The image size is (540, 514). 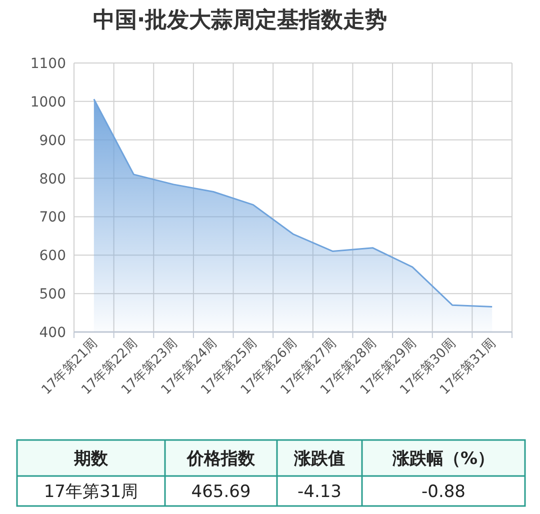 I want to click on y-tick-label: 1100, so click(x=48, y=64).